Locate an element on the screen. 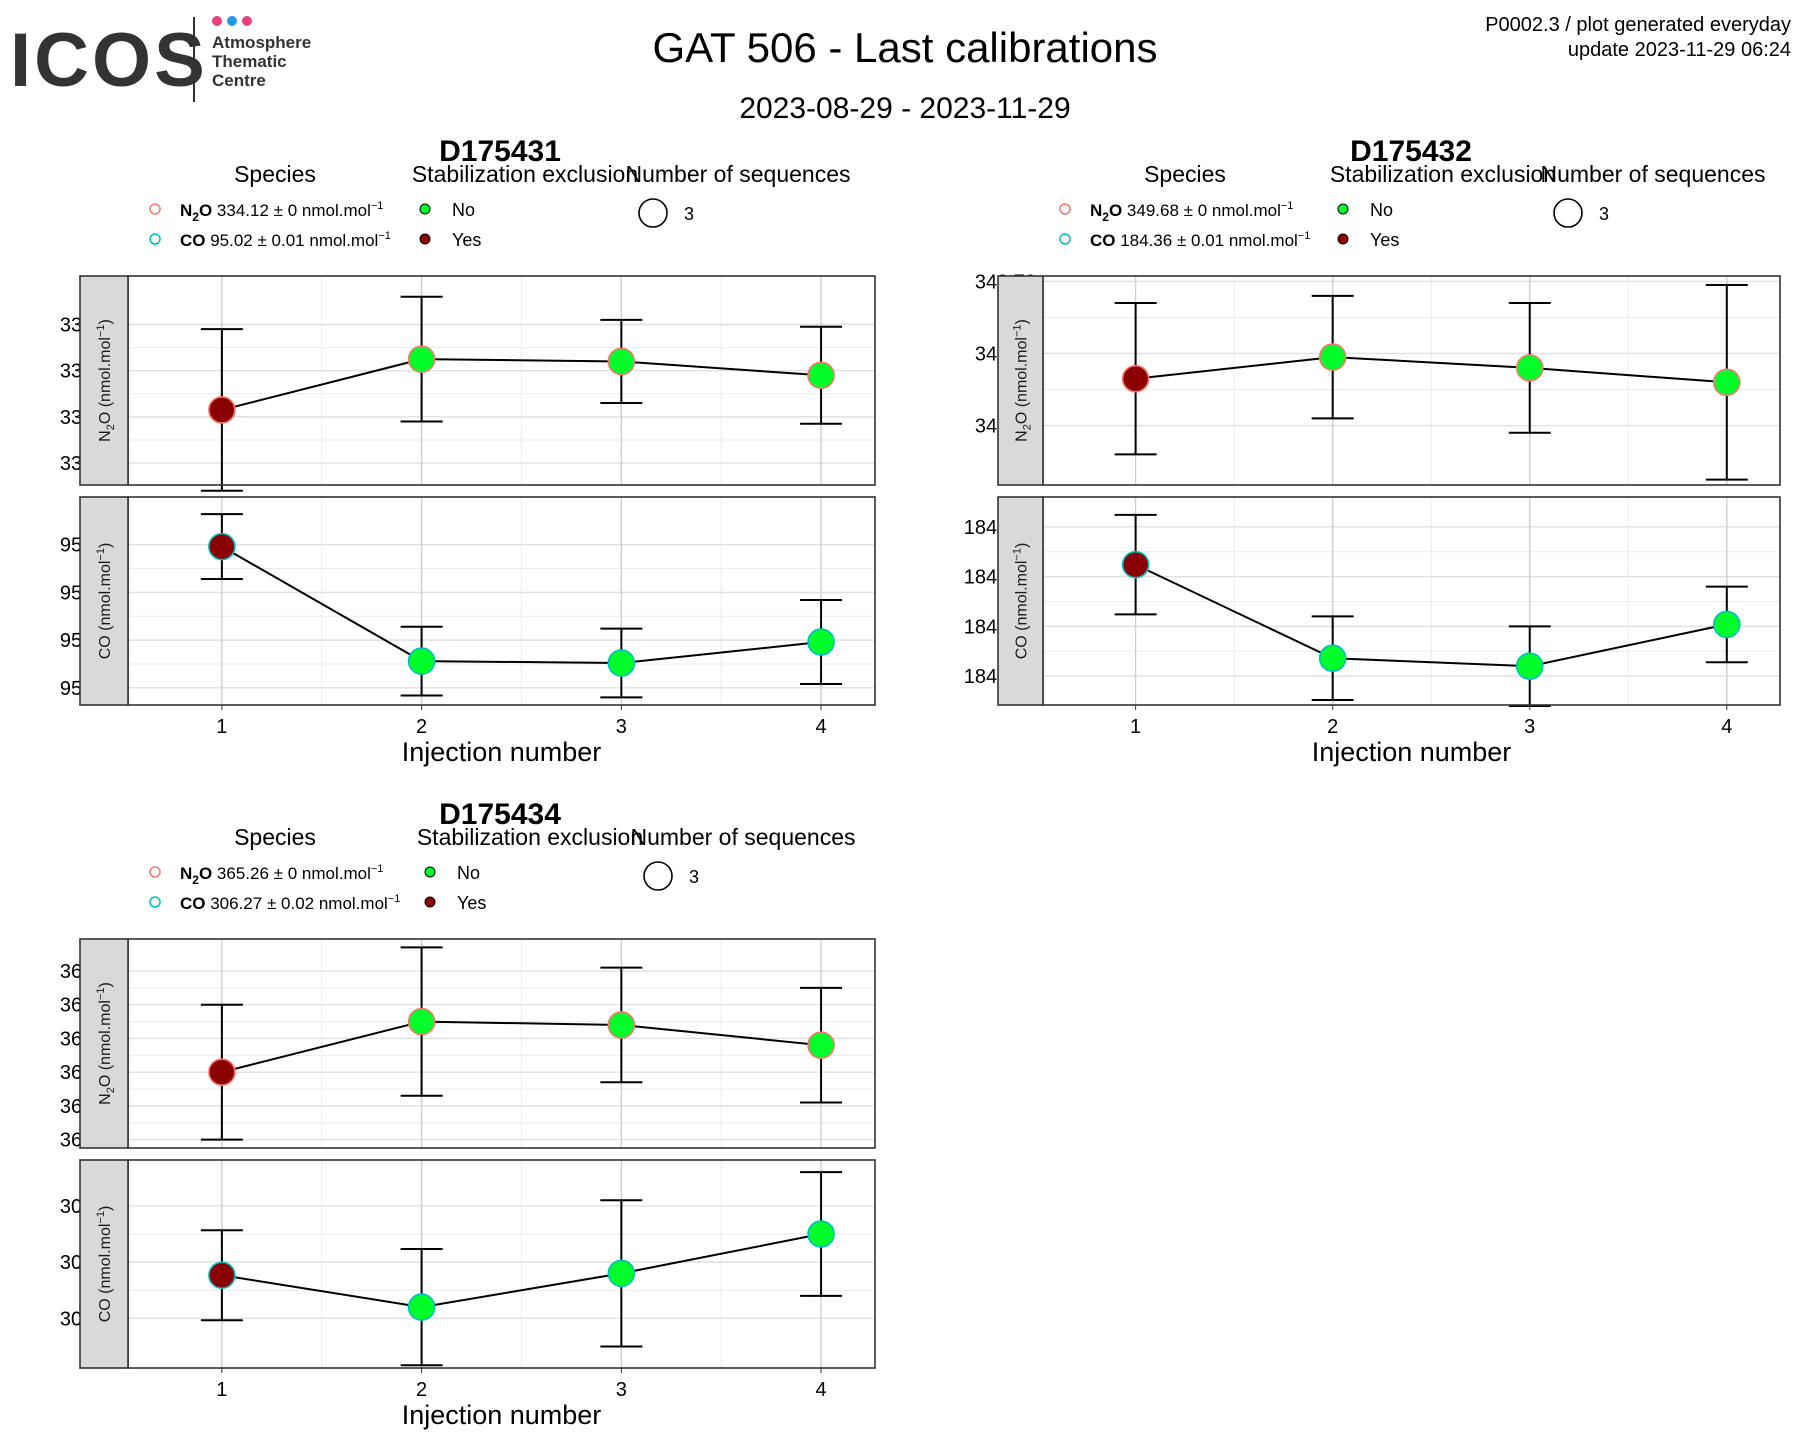 This screenshot has height=1440, width=1800. text-span: O (nmol.mol is located at coordinates (105, 1043).